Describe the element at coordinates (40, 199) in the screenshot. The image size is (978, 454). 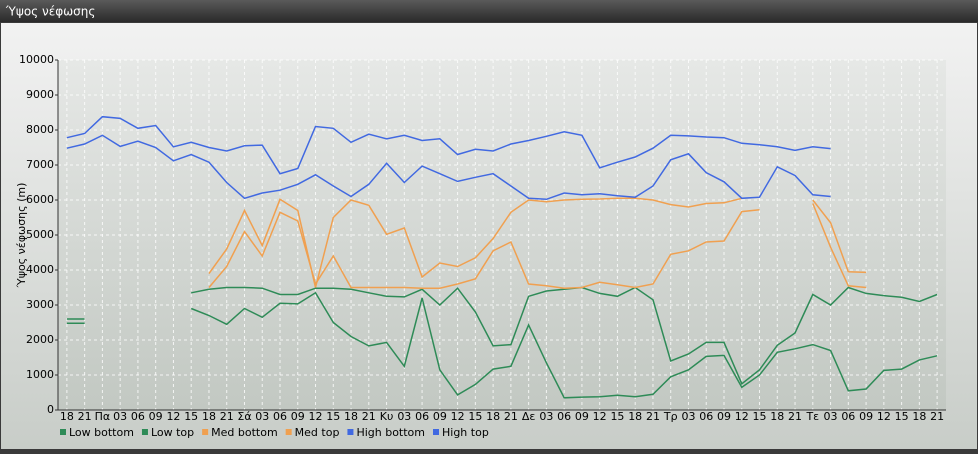
I see `y-tick-label: 6000` at that location.